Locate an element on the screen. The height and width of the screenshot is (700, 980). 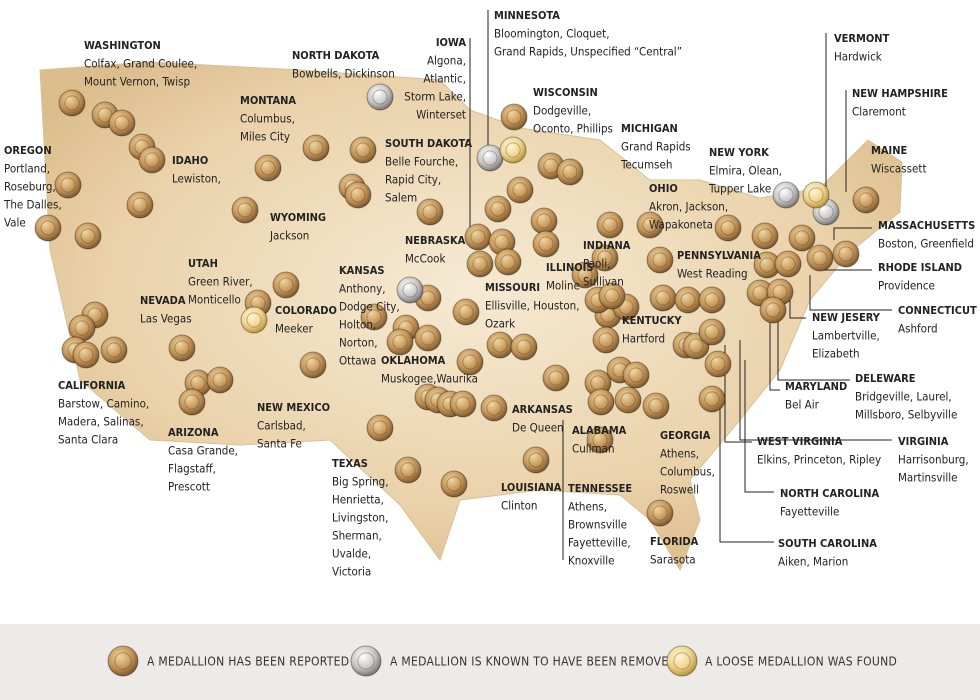
place-names: Algona, is located at coordinates (446, 61).